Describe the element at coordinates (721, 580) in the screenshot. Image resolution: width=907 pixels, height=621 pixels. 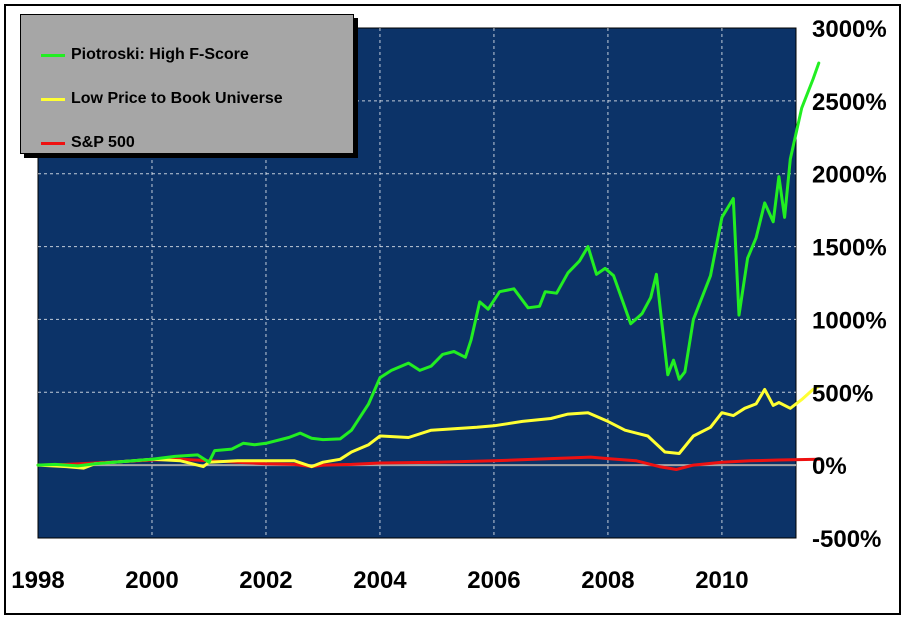
I see `x-tick-label: 2010` at that location.